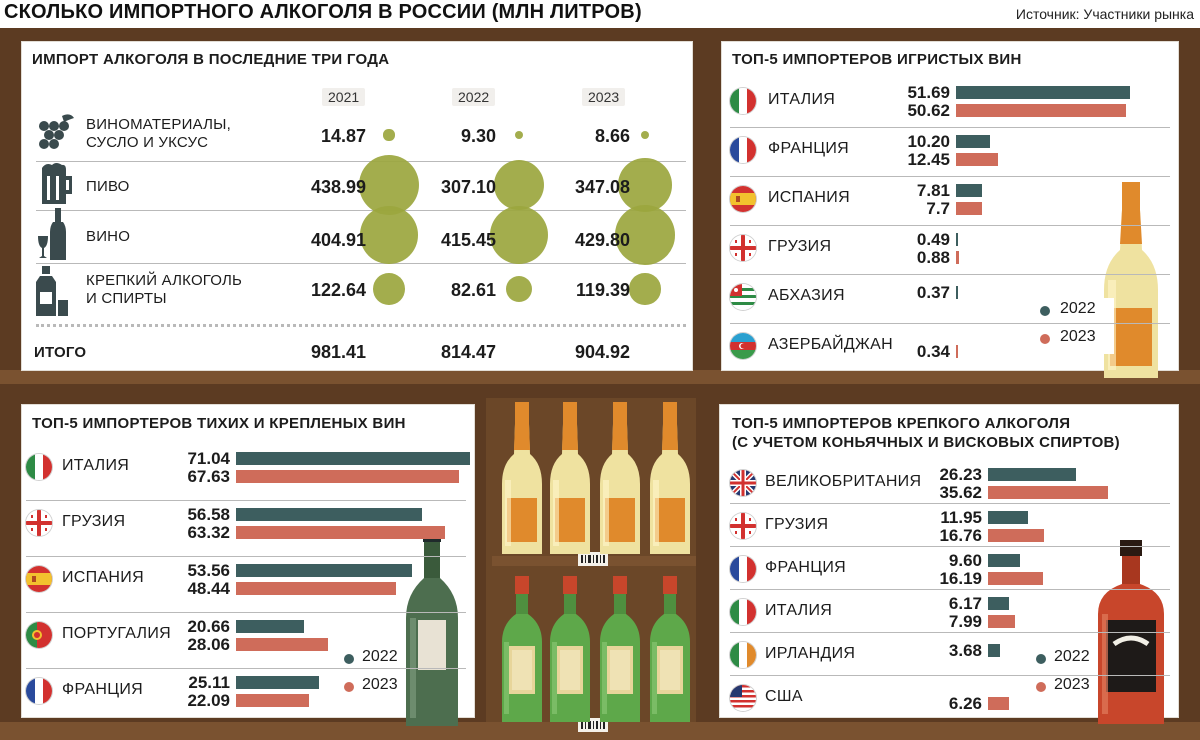 The image size is (1200, 740). I want to click on wine-bottle-icon, so click(570, 652).